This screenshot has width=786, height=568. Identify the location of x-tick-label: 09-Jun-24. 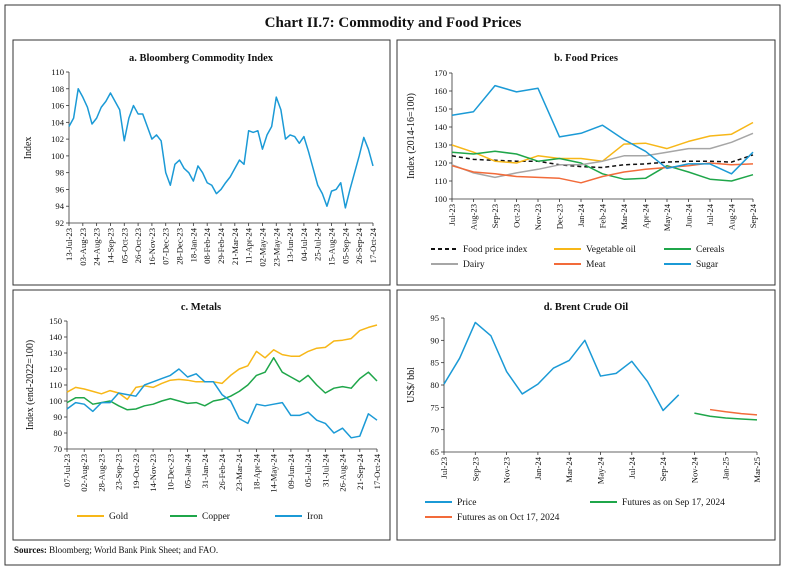
(291, 471).